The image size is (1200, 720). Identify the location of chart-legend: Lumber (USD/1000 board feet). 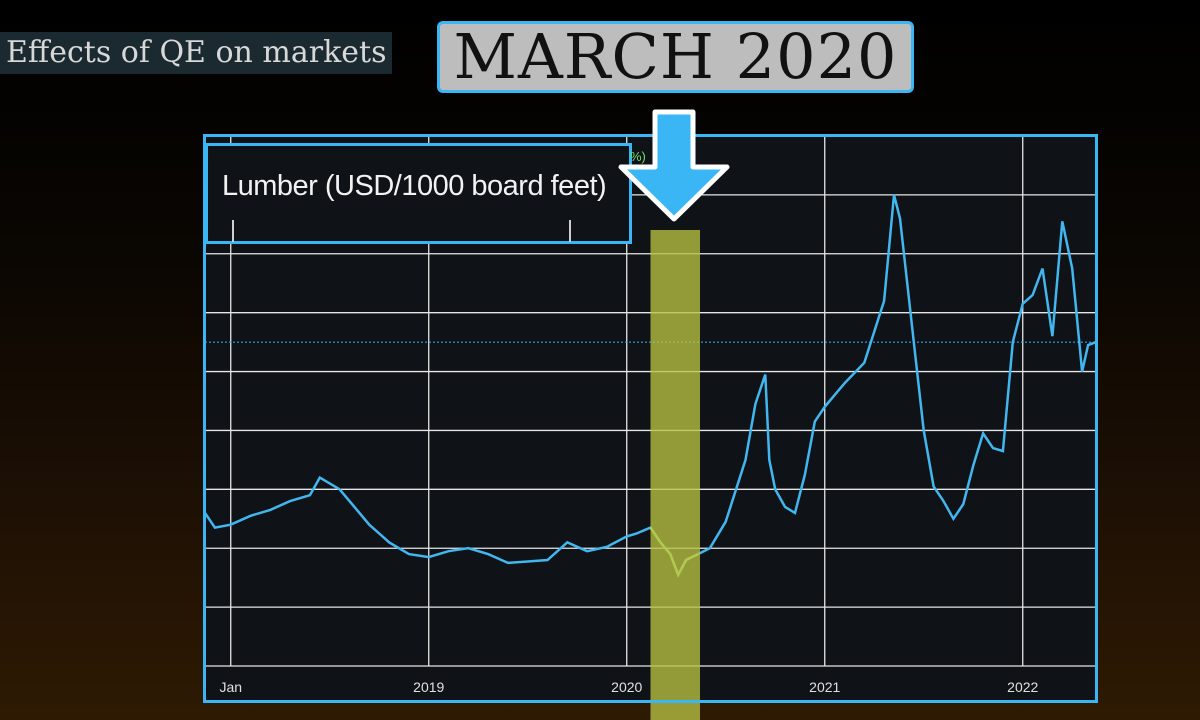
(418, 193).